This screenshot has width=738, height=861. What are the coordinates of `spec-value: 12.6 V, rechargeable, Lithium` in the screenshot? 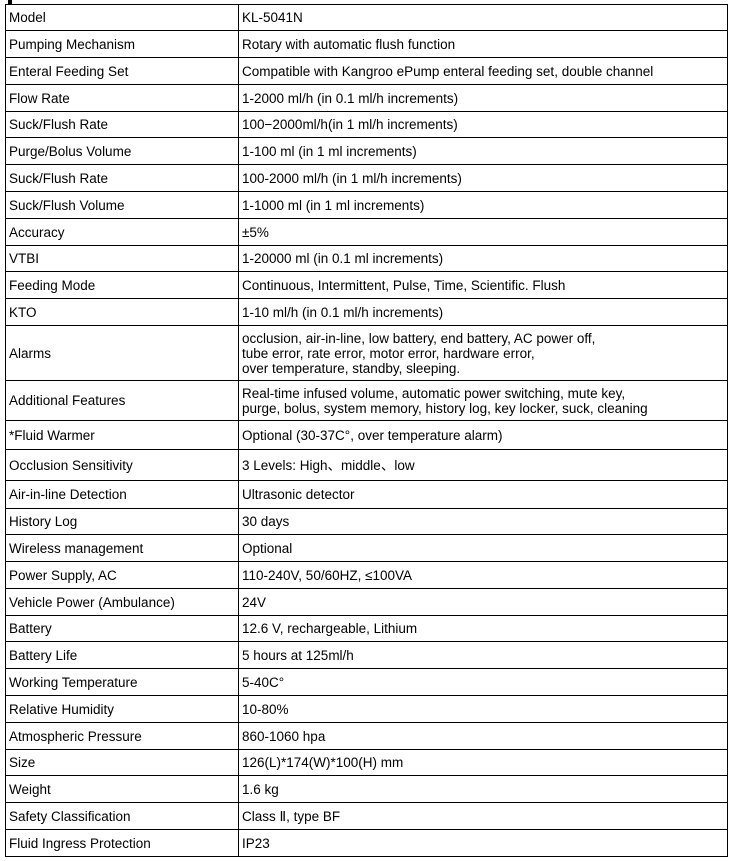 It's located at (483, 628).